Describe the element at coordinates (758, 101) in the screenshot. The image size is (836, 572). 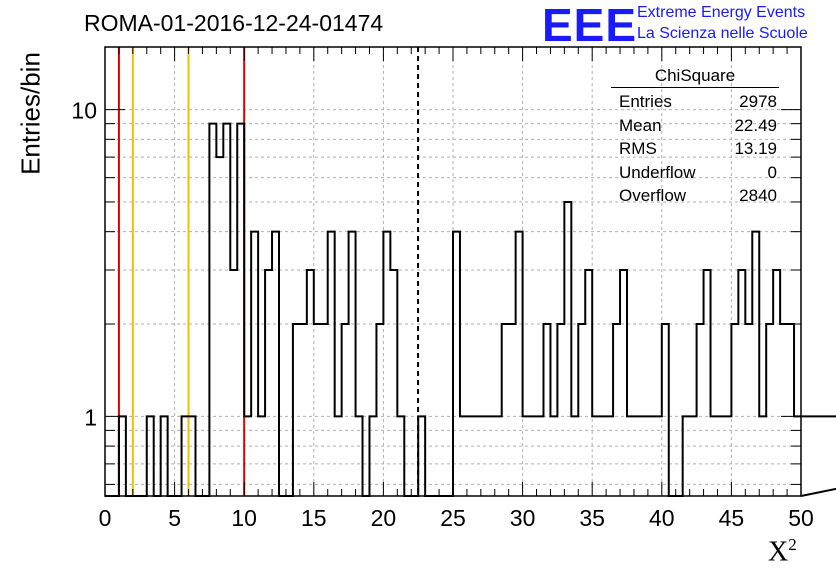
I see `stats-value: 2978` at that location.